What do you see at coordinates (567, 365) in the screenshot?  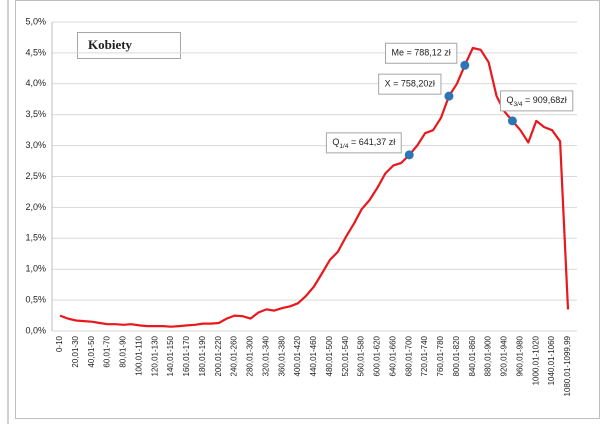 I see `x-tick-label: 1080,01-1099,99` at bounding box center [567, 365].